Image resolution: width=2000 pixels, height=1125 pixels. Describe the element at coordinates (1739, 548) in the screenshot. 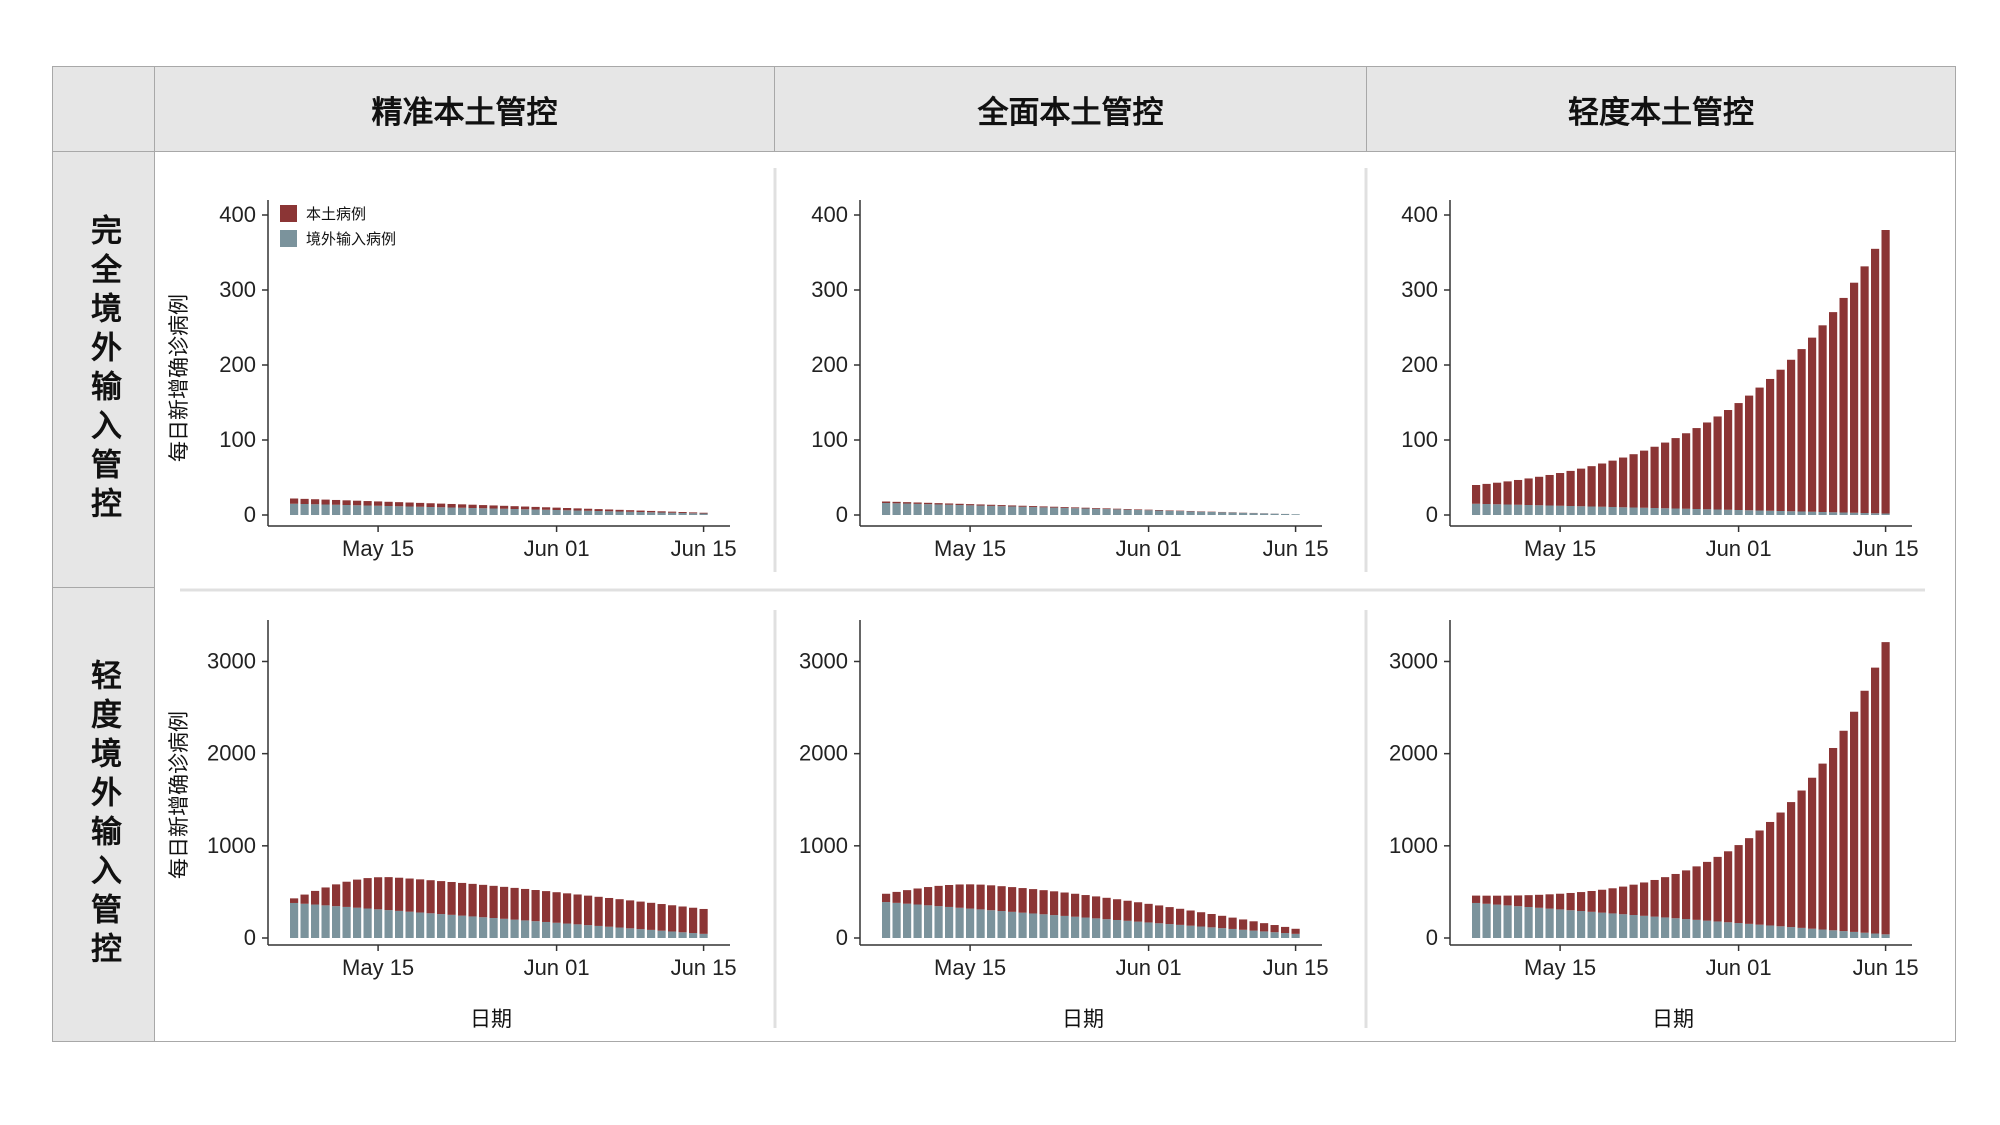

I see `x-tick-label: Jun 01` at that location.